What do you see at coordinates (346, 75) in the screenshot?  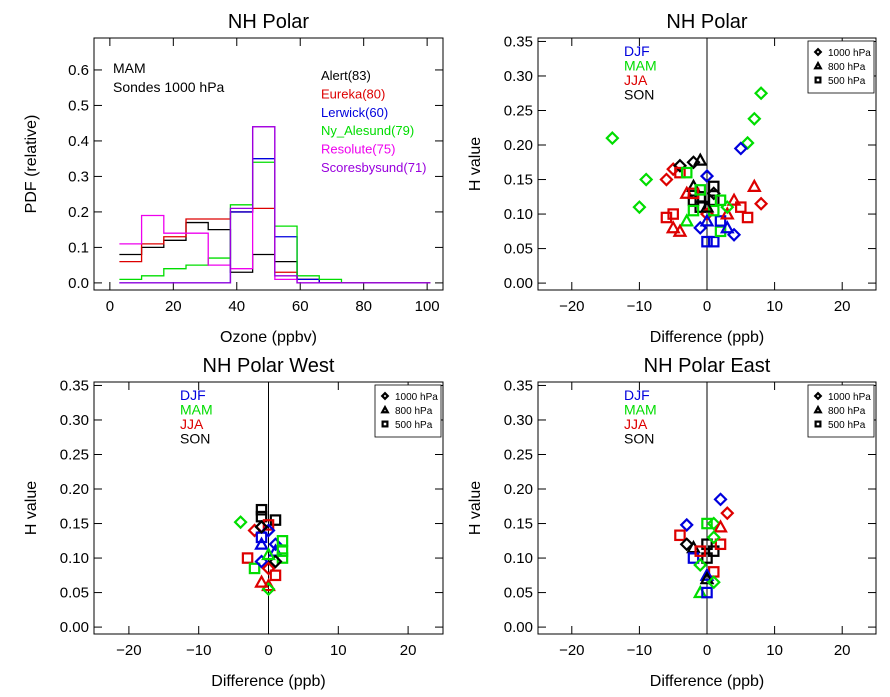 I see `legend-entry: Alert(83)` at bounding box center [346, 75].